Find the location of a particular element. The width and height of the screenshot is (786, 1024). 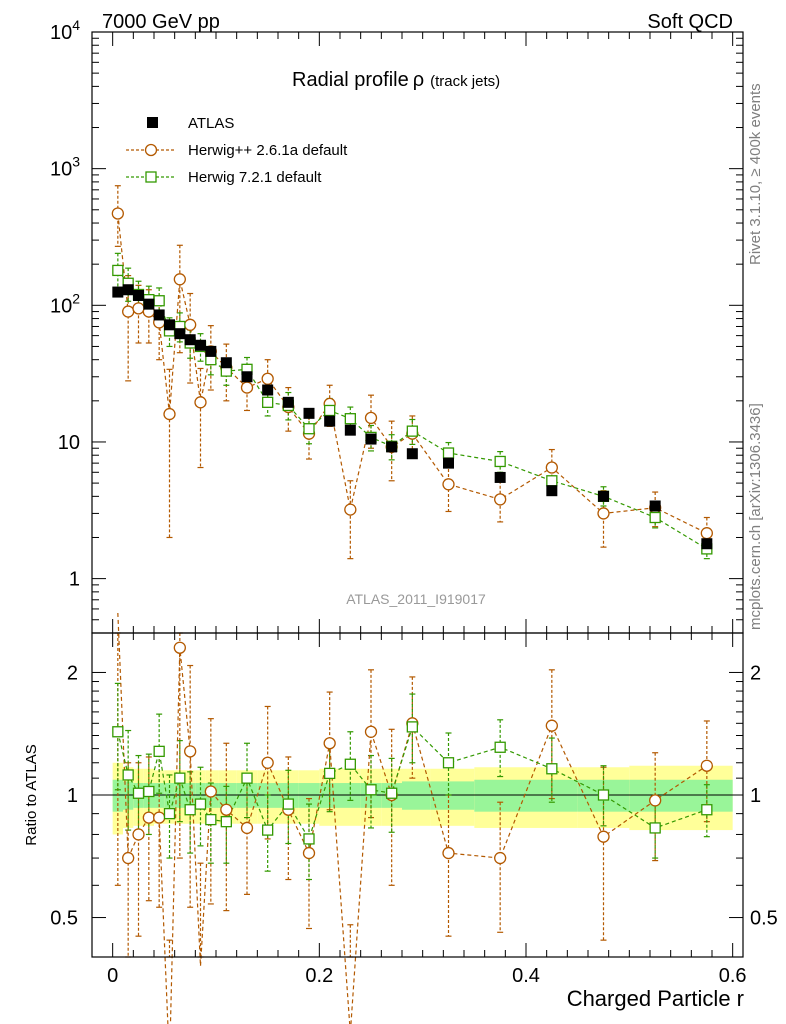

xaxis-label: Charged Particle r is located at coordinates (655, 998).